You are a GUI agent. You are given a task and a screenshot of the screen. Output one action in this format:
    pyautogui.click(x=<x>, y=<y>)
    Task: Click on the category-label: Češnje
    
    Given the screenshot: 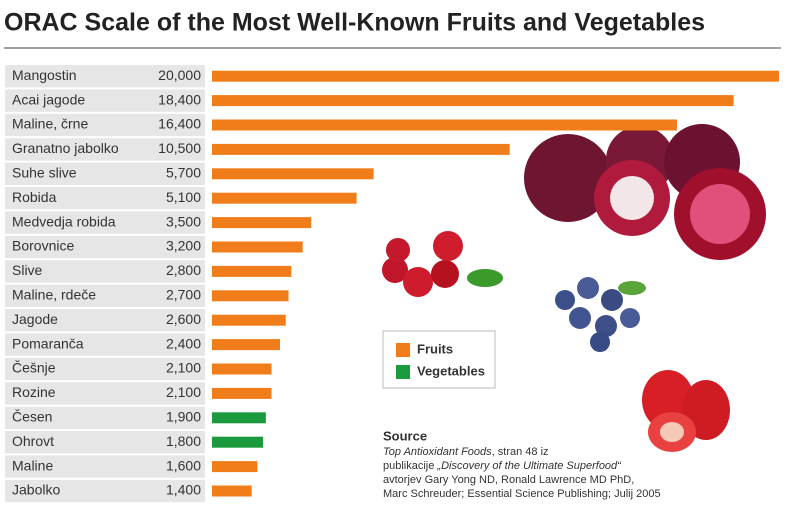 What is the action you would take?
    pyautogui.click(x=34, y=368)
    